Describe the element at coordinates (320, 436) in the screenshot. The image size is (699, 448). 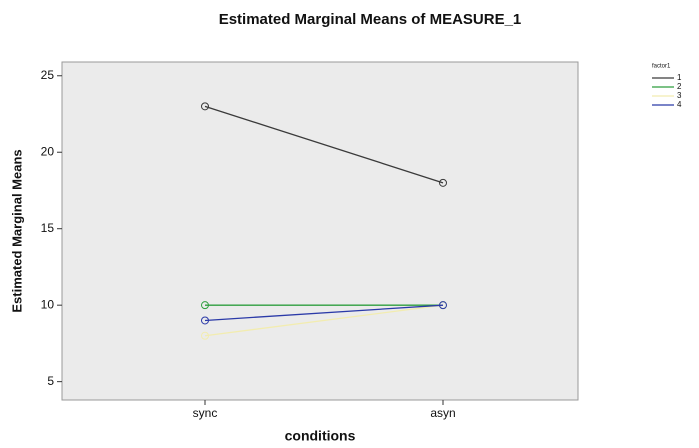
I see `x-axis-label: conditions` at that location.